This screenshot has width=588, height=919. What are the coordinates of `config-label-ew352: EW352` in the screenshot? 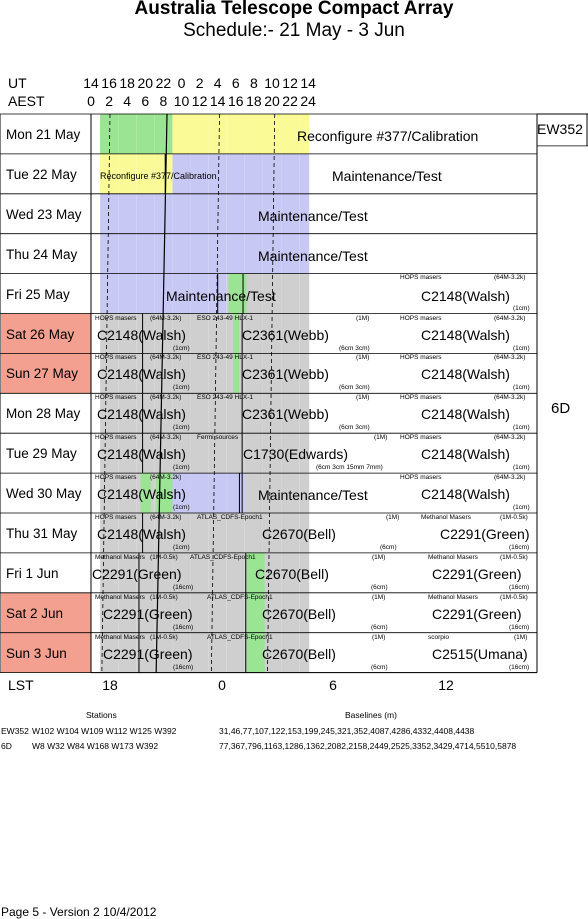 It's located at (560, 129).